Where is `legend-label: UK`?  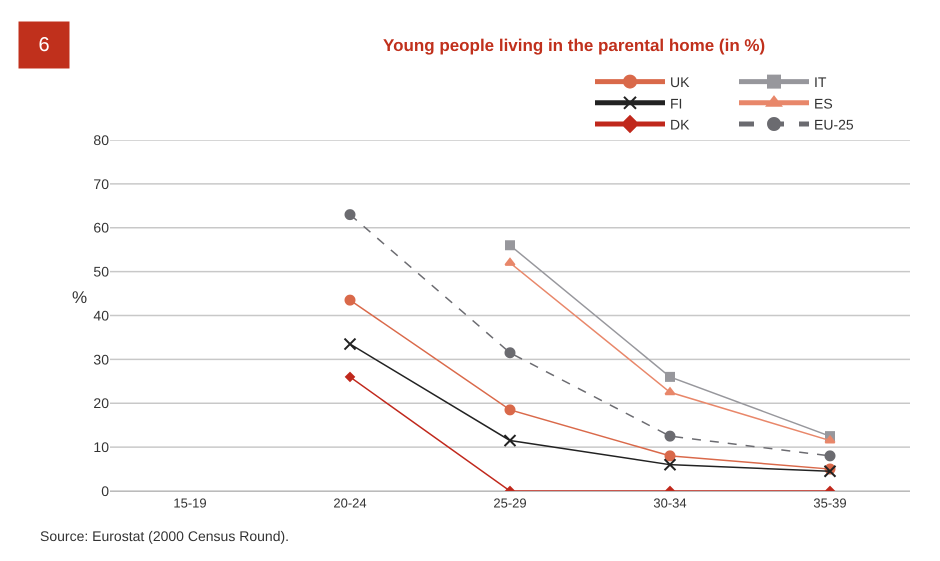 legend-label: UK is located at coordinates (680, 82).